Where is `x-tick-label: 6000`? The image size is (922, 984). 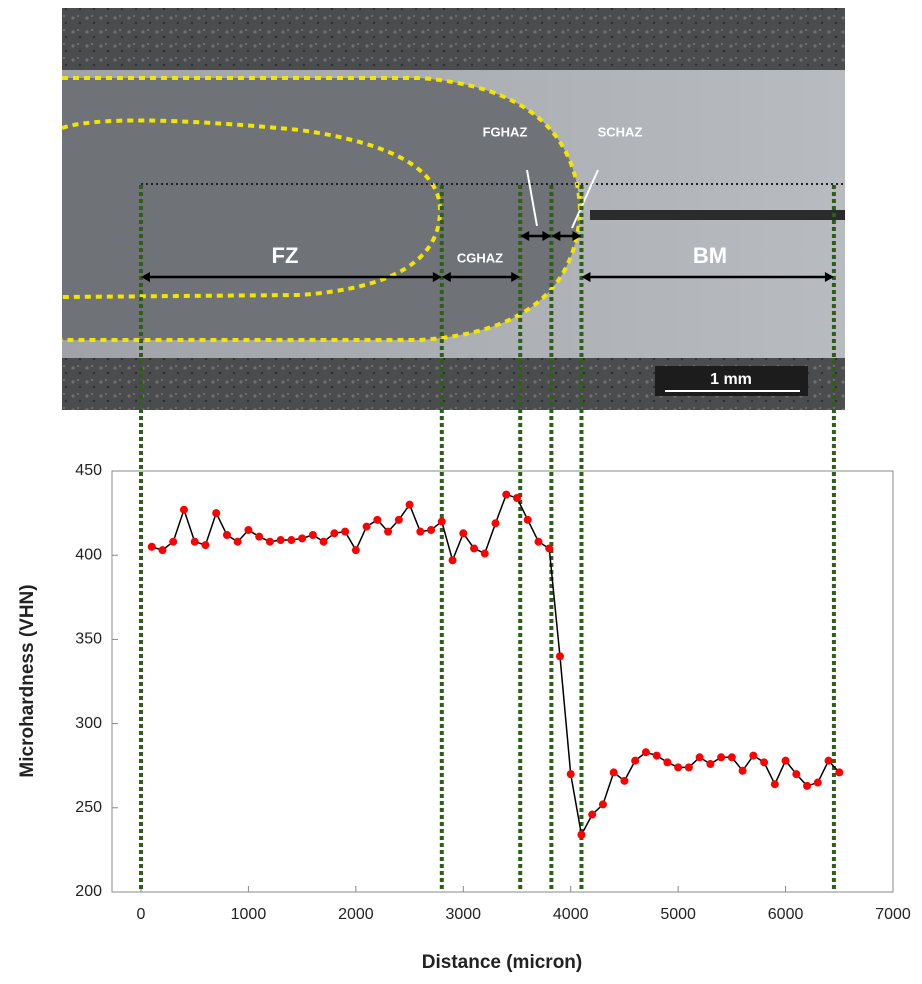 x-tick-label: 6000 is located at coordinates (786, 914).